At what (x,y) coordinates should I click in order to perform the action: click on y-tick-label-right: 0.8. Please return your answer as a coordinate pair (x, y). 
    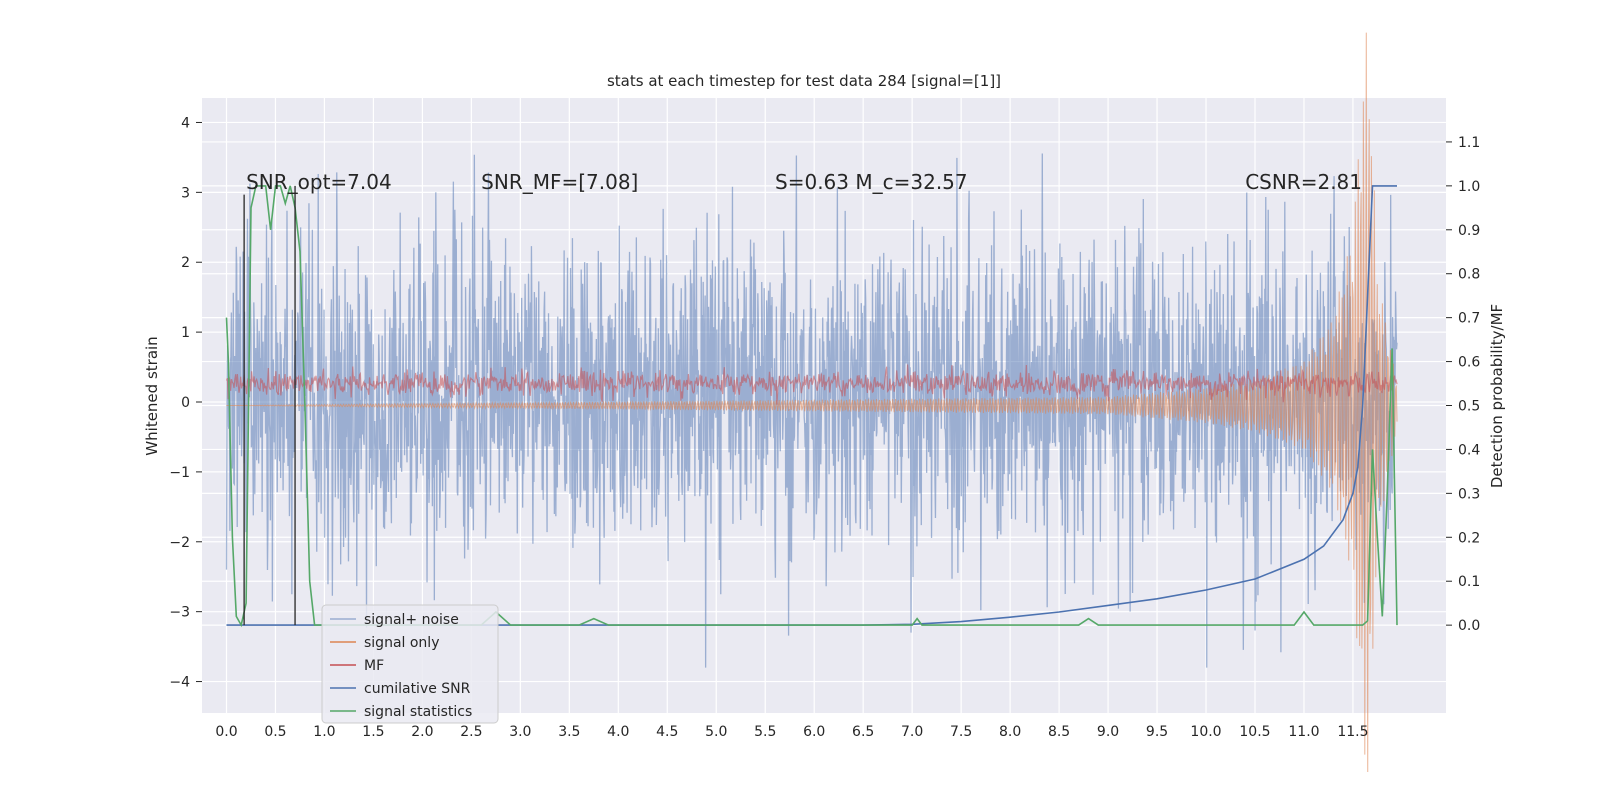
    Looking at the image, I should click on (1469, 275).